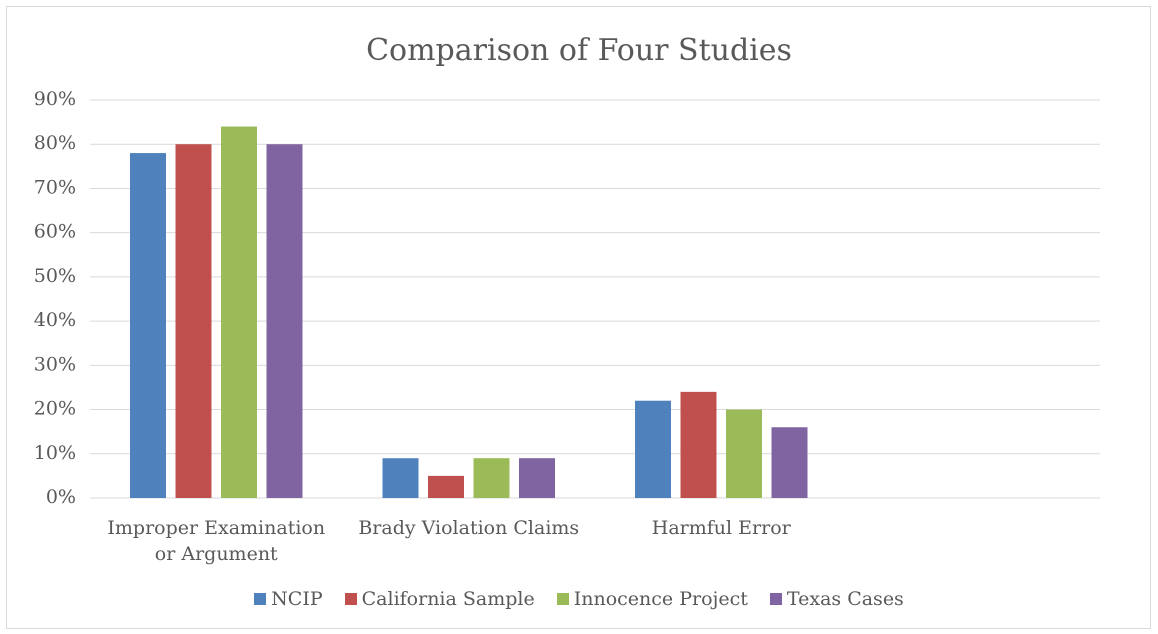 The height and width of the screenshot is (634, 1158). I want to click on x-tick-label: Brady Violation Claims, so click(469, 528).